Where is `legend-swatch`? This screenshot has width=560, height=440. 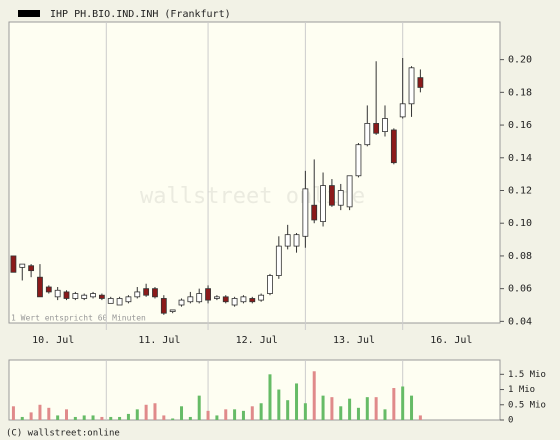
legend-swatch is located at coordinates (29, 13).